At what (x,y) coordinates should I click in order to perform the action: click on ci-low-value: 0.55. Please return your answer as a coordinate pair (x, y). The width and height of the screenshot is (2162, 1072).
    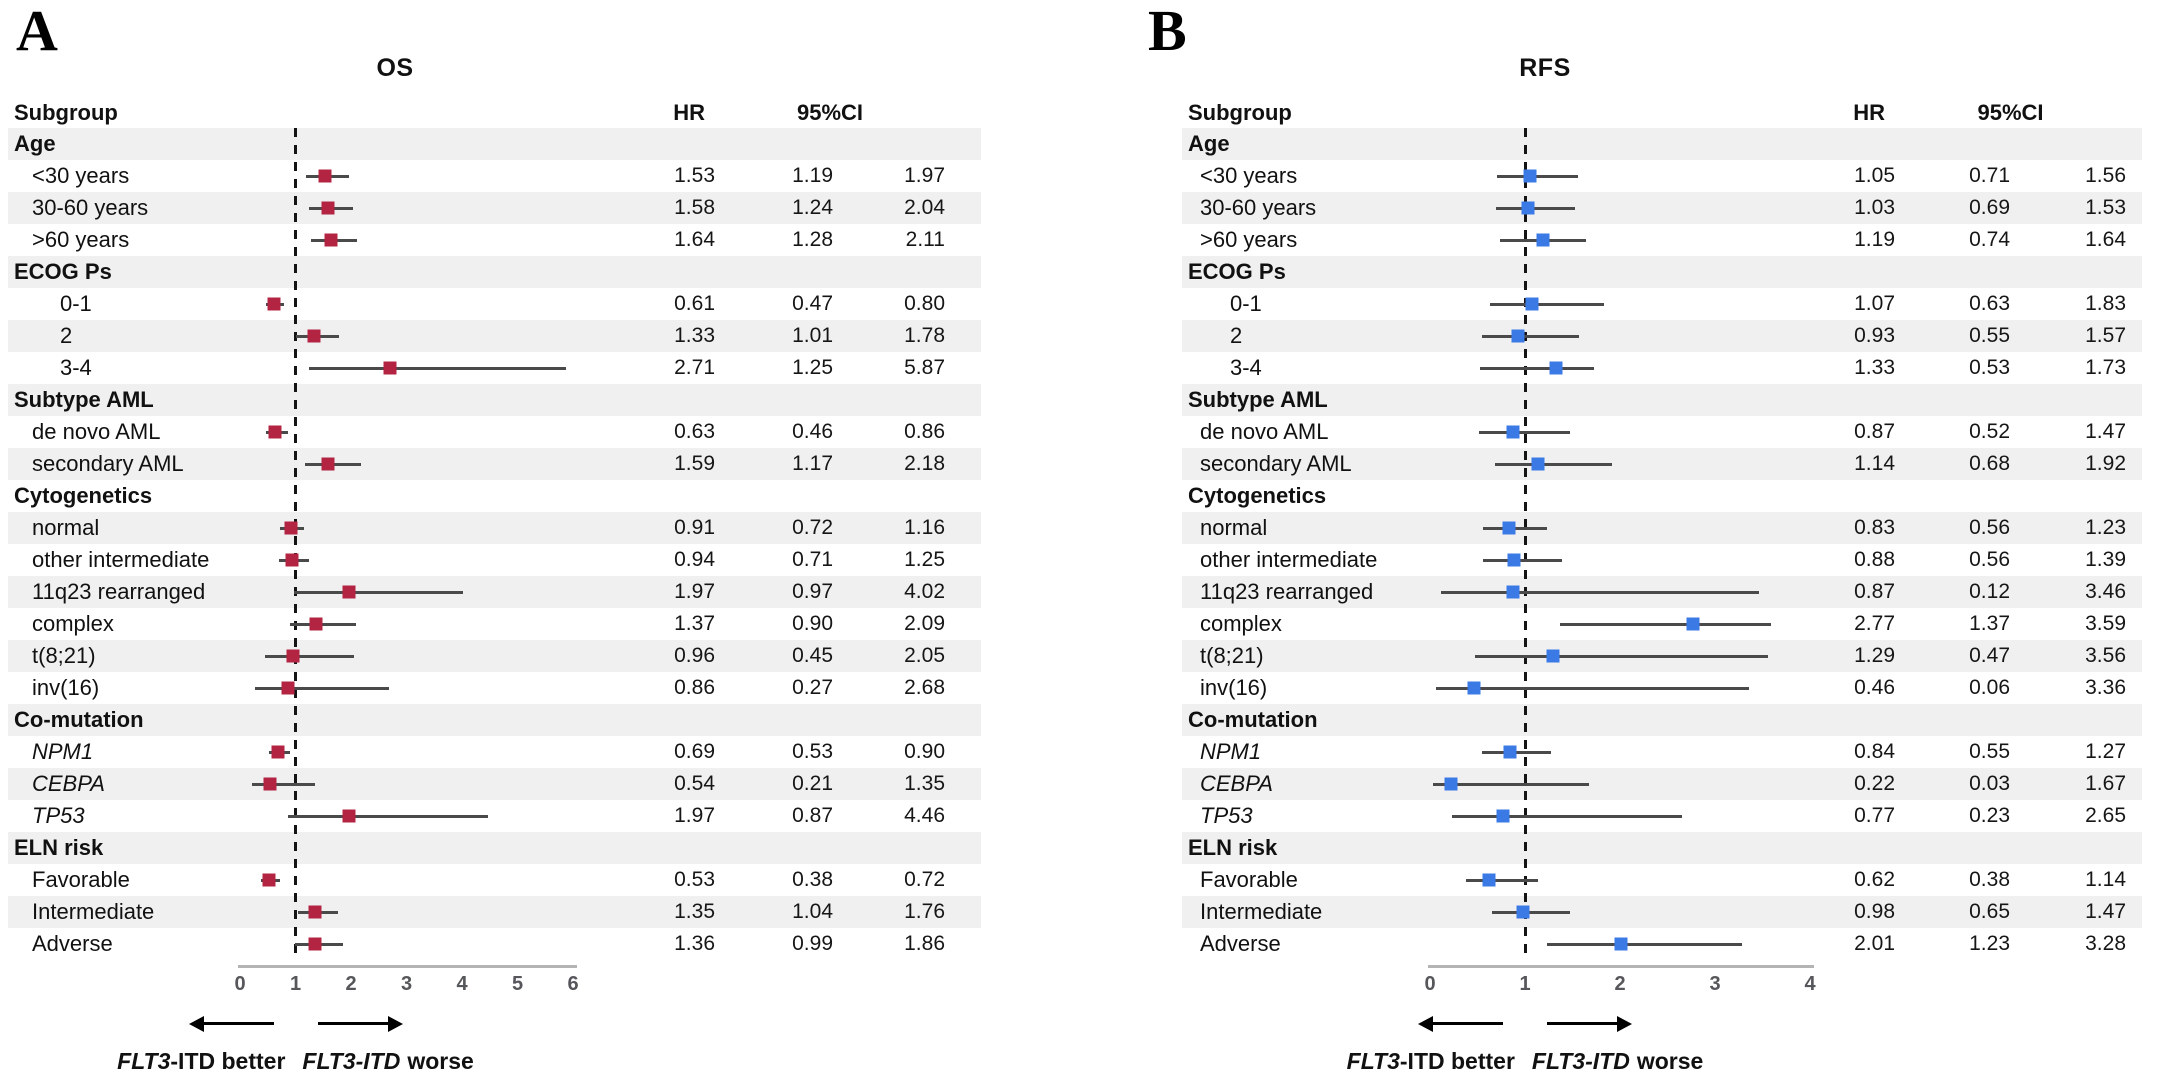
    Looking at the image, I should click on (1989, 751).